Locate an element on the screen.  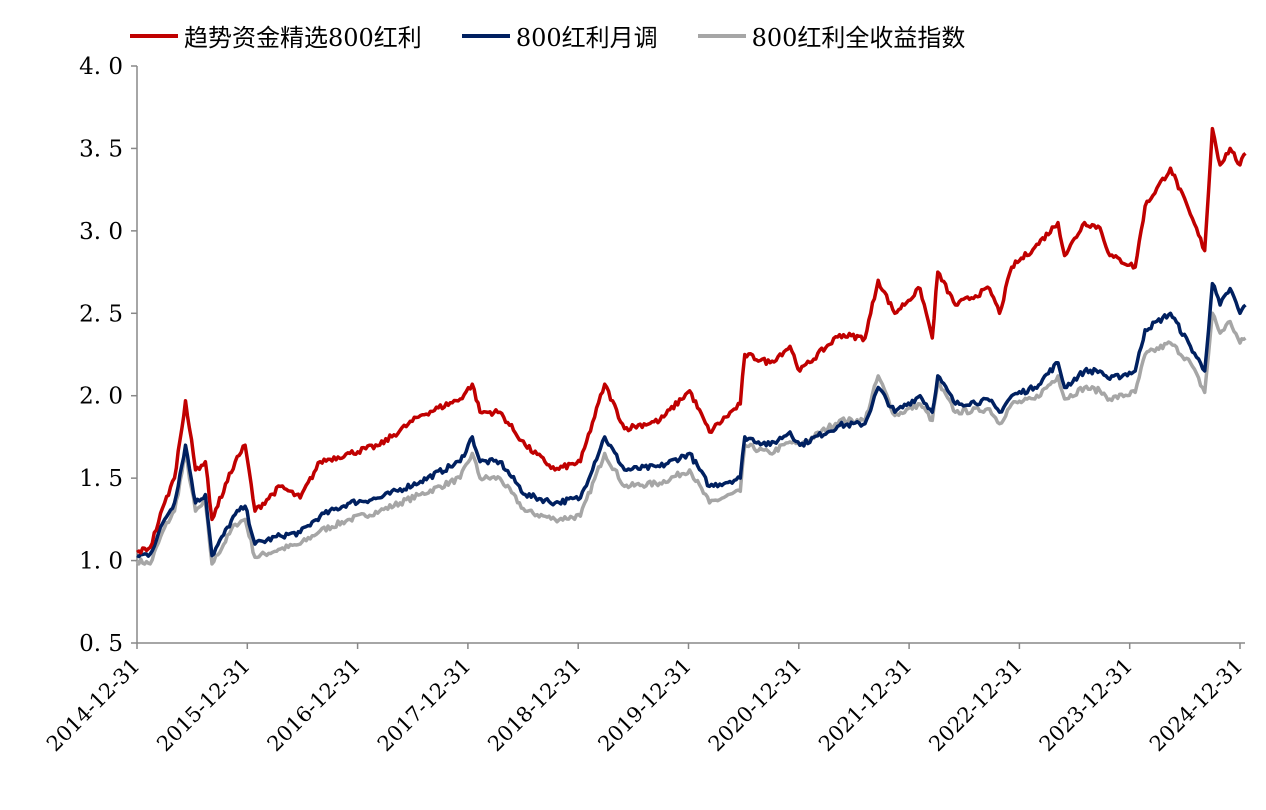
legend-label: 800红利月调 is located at coordinates (586, 38).